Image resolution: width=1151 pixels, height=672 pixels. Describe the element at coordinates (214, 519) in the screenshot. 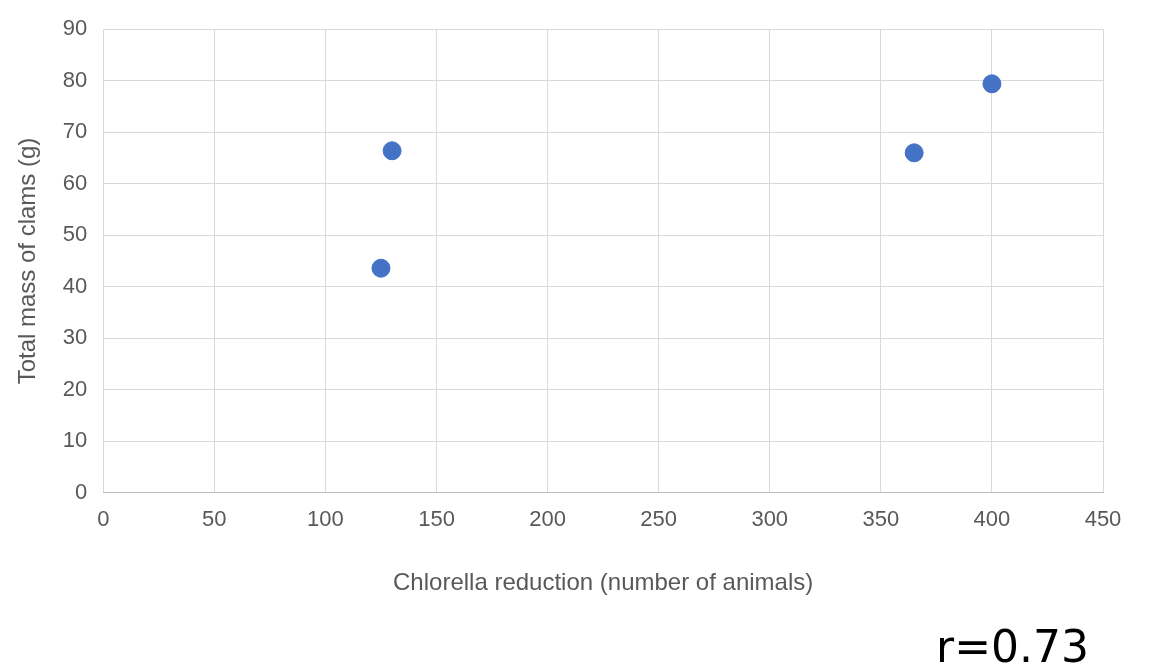

I see `x-tick-label: 50` at that location.